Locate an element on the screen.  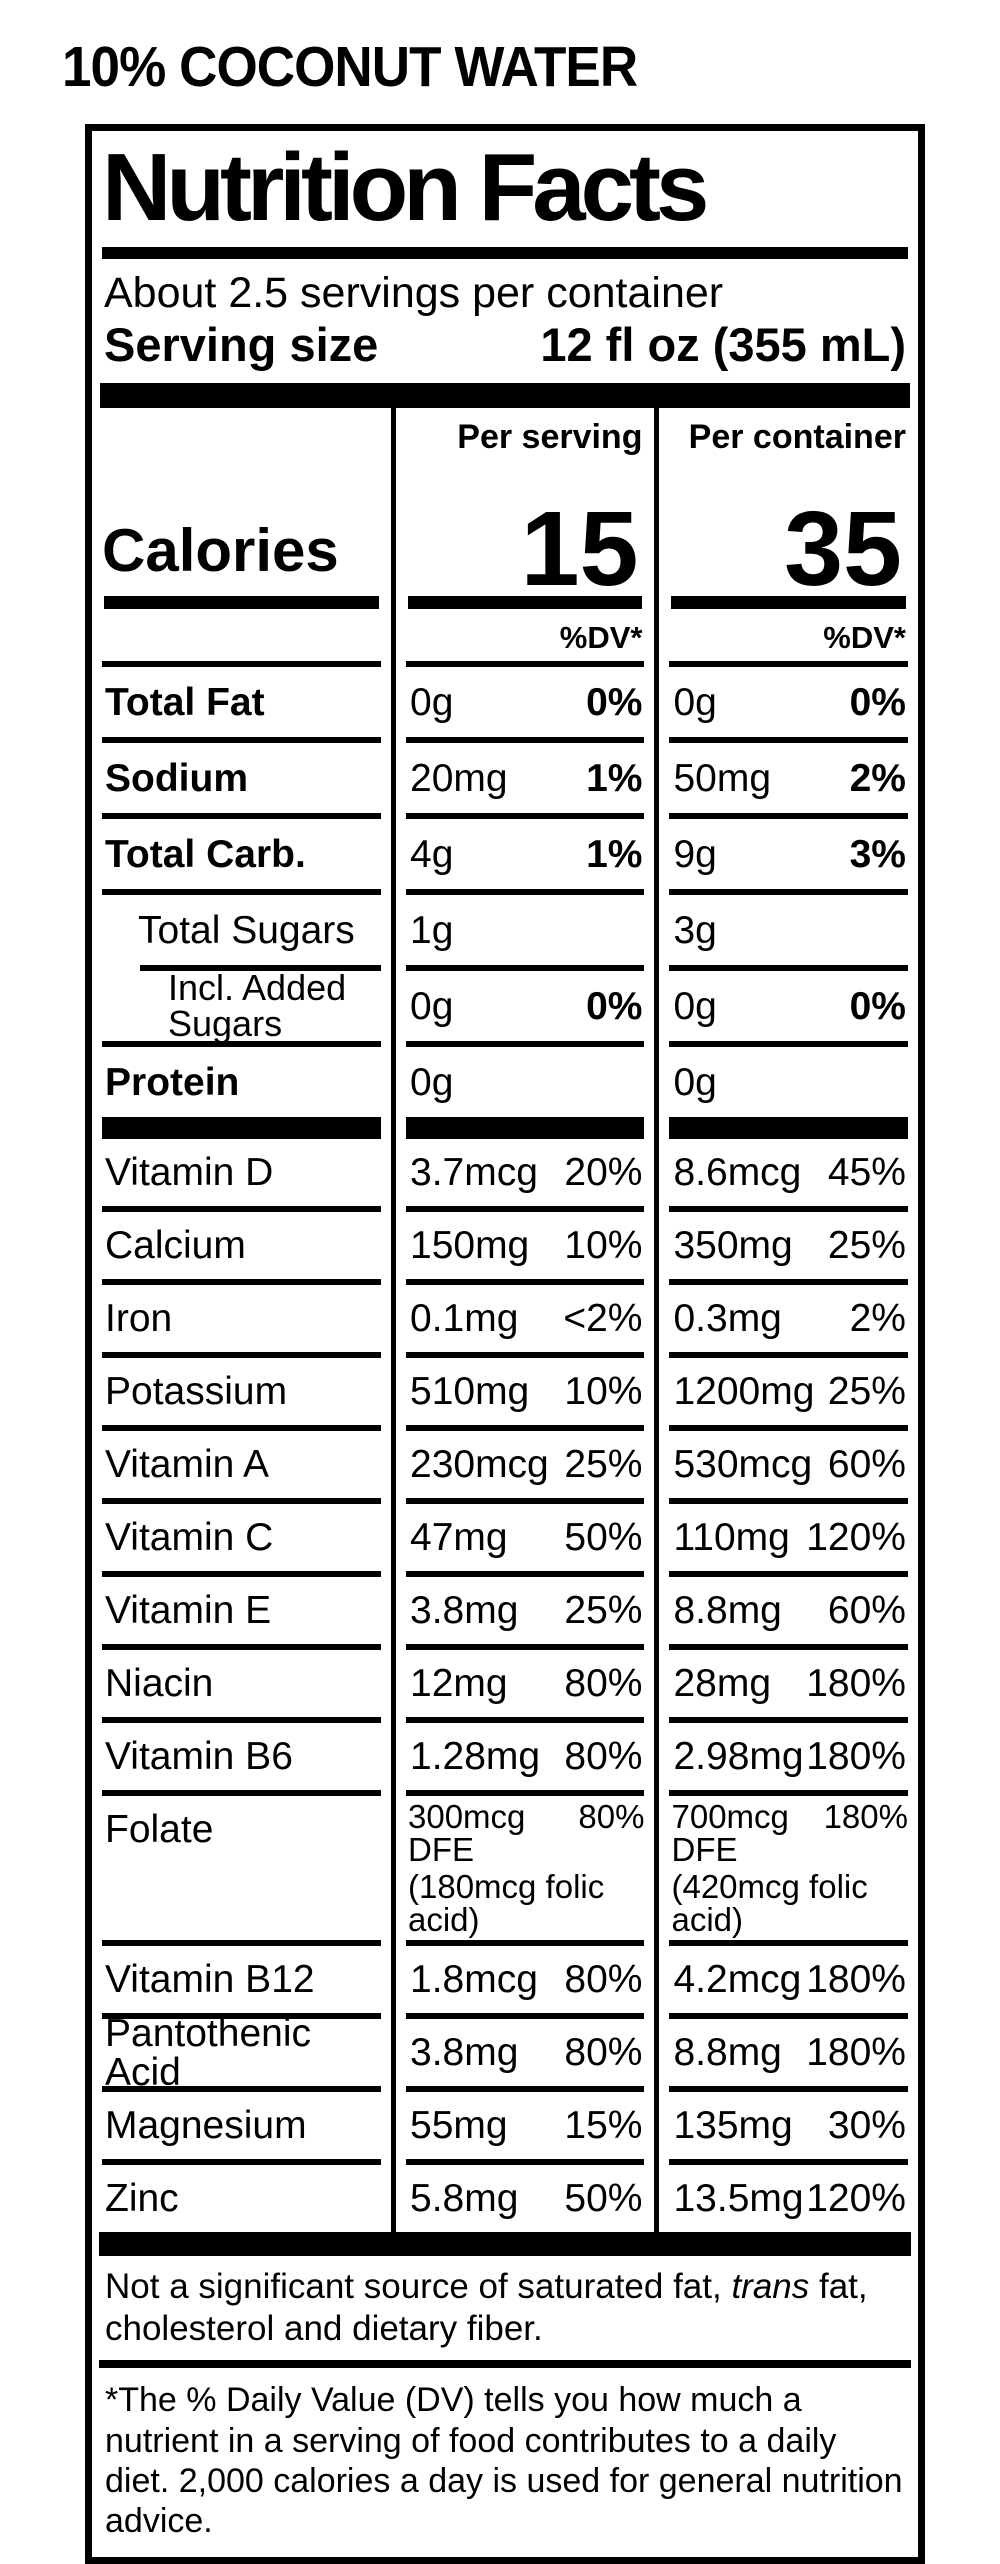
value-cell: 47mg 50% is located at coordinates (525, 1537).